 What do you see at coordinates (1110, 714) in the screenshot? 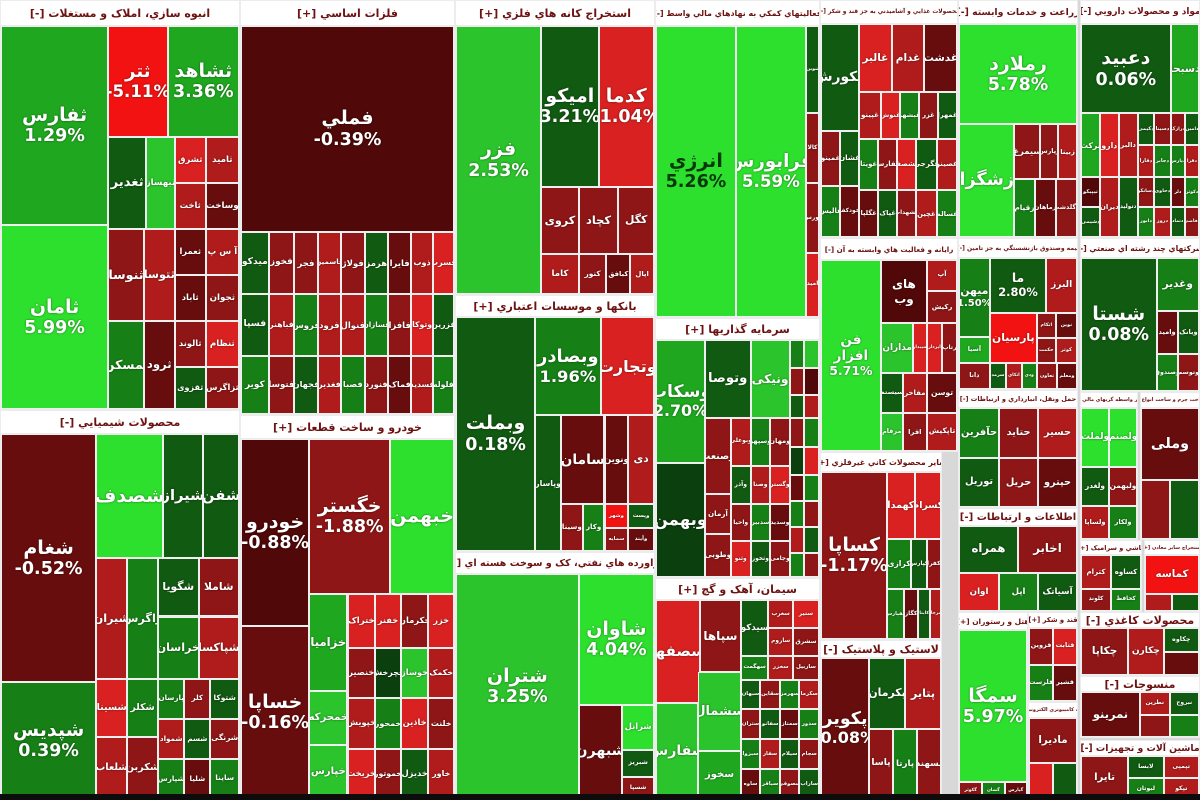
I see `cell-نمرینو: نمرینو` at bounding box center [1110, 714].